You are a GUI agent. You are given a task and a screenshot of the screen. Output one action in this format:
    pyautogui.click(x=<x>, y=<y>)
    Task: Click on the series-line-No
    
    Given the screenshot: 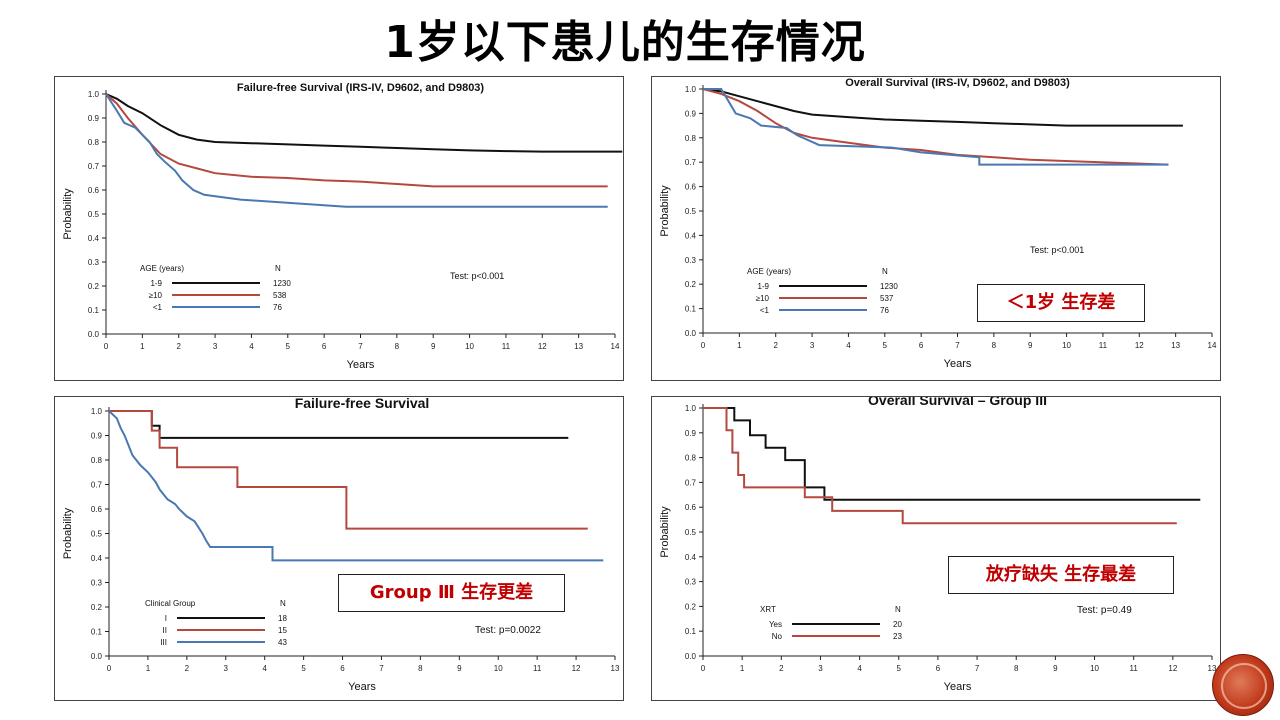 What is the action you would take?
    pyautogui.click(x=940, y=466)
    